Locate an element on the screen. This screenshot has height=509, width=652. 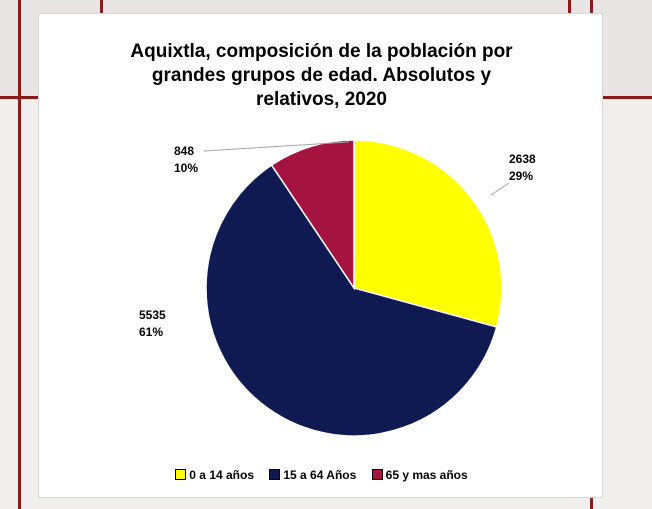
data-label-value: 5535 is located at coordinates (152, 315).